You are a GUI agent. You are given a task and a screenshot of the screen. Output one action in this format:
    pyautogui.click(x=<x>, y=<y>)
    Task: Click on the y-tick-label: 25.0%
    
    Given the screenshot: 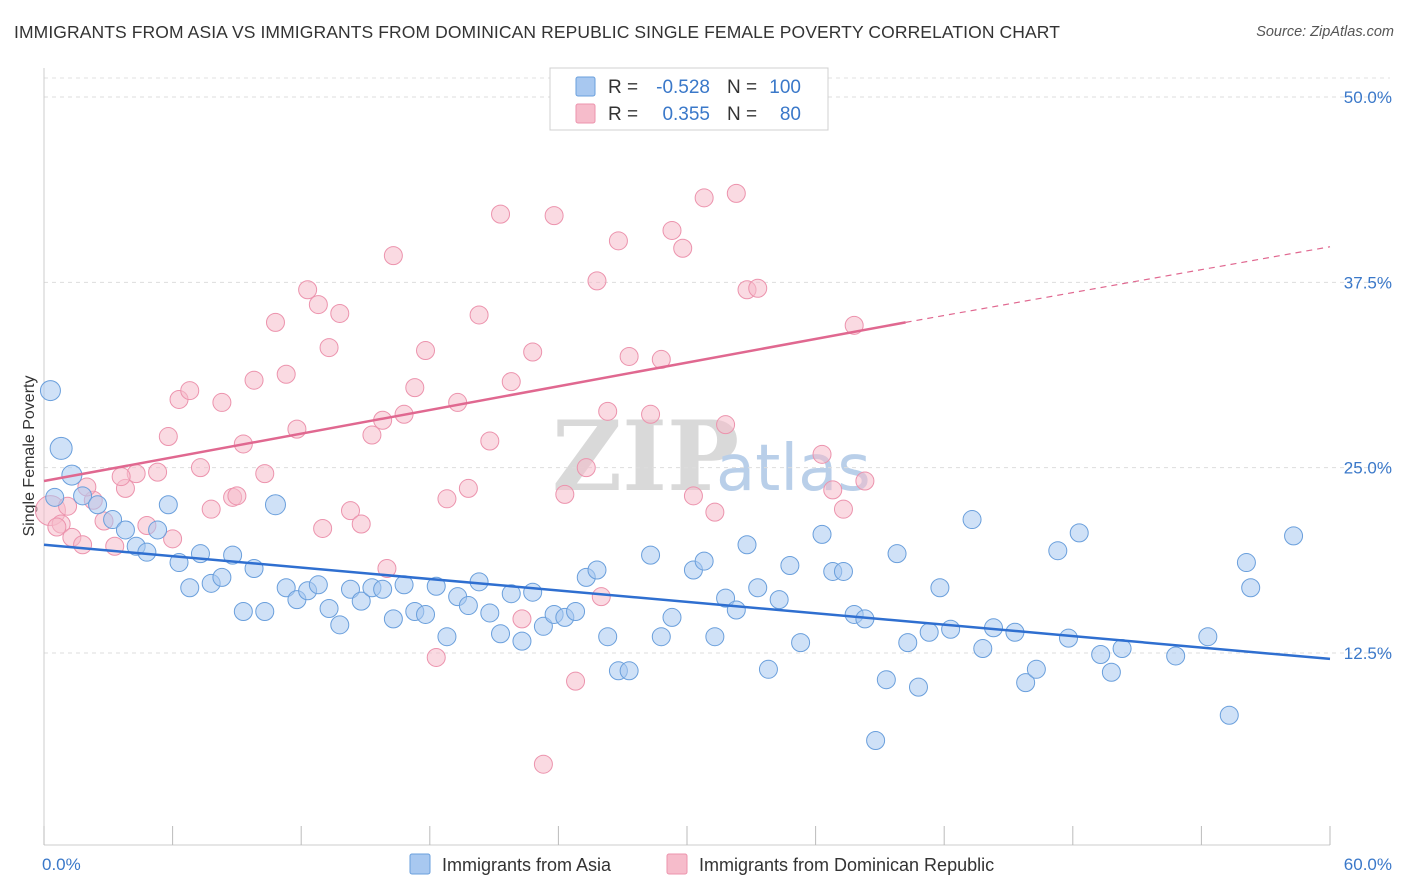 What is the action you would take?
    pyautogui.click(x=1368, y=468)
    